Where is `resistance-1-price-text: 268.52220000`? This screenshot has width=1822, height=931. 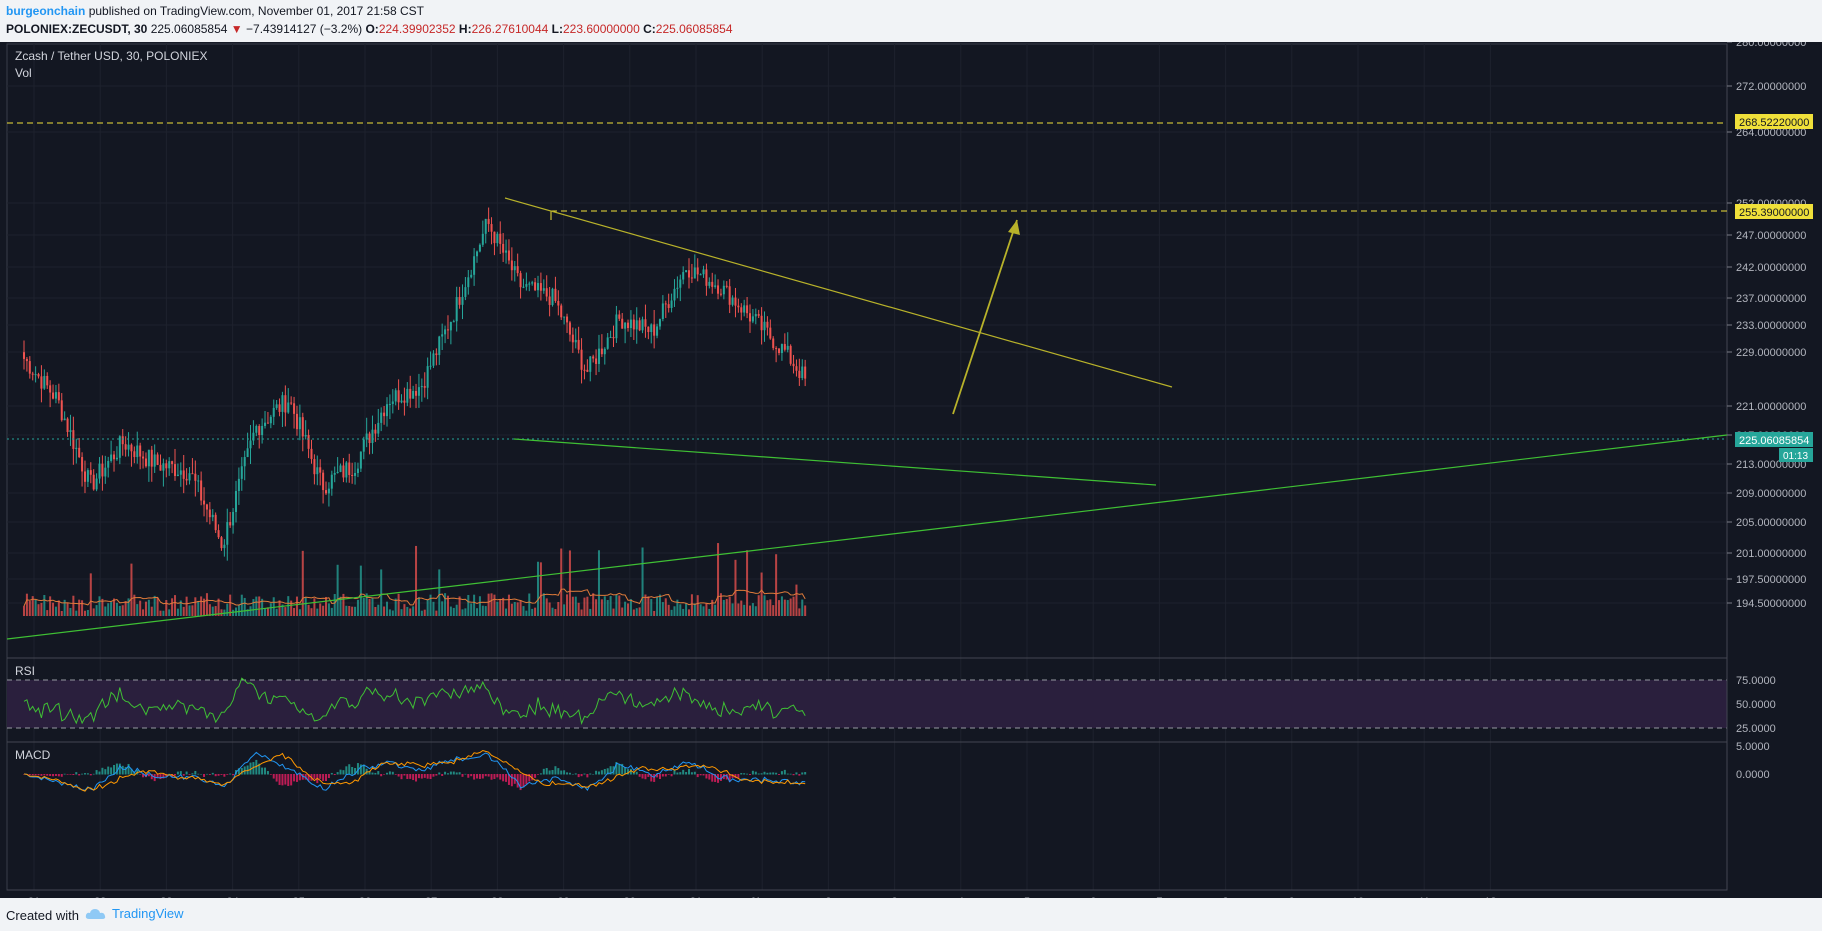 resistance-1-price-text: 268.52220000 is located at coordinates (1774, 123).